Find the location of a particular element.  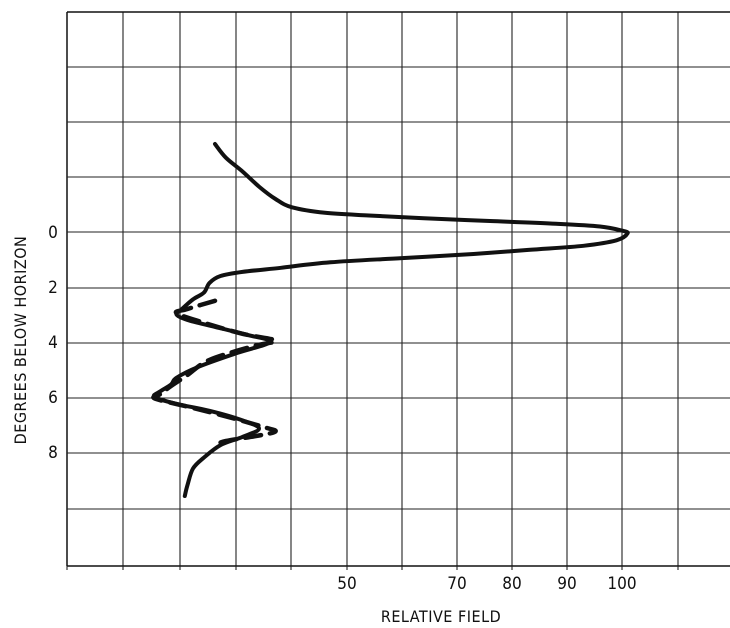

x-tick-label: 50 is located at coordinates (346, 584).